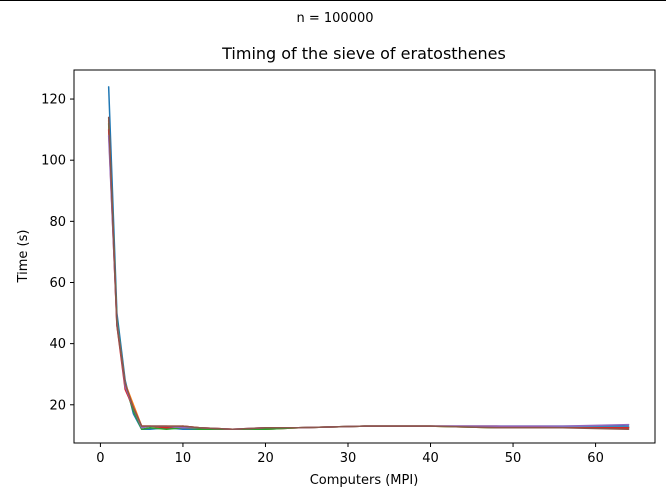  I want to click on y-axis-ticks: 20 40 60 80 100 120, so click(57, 253).